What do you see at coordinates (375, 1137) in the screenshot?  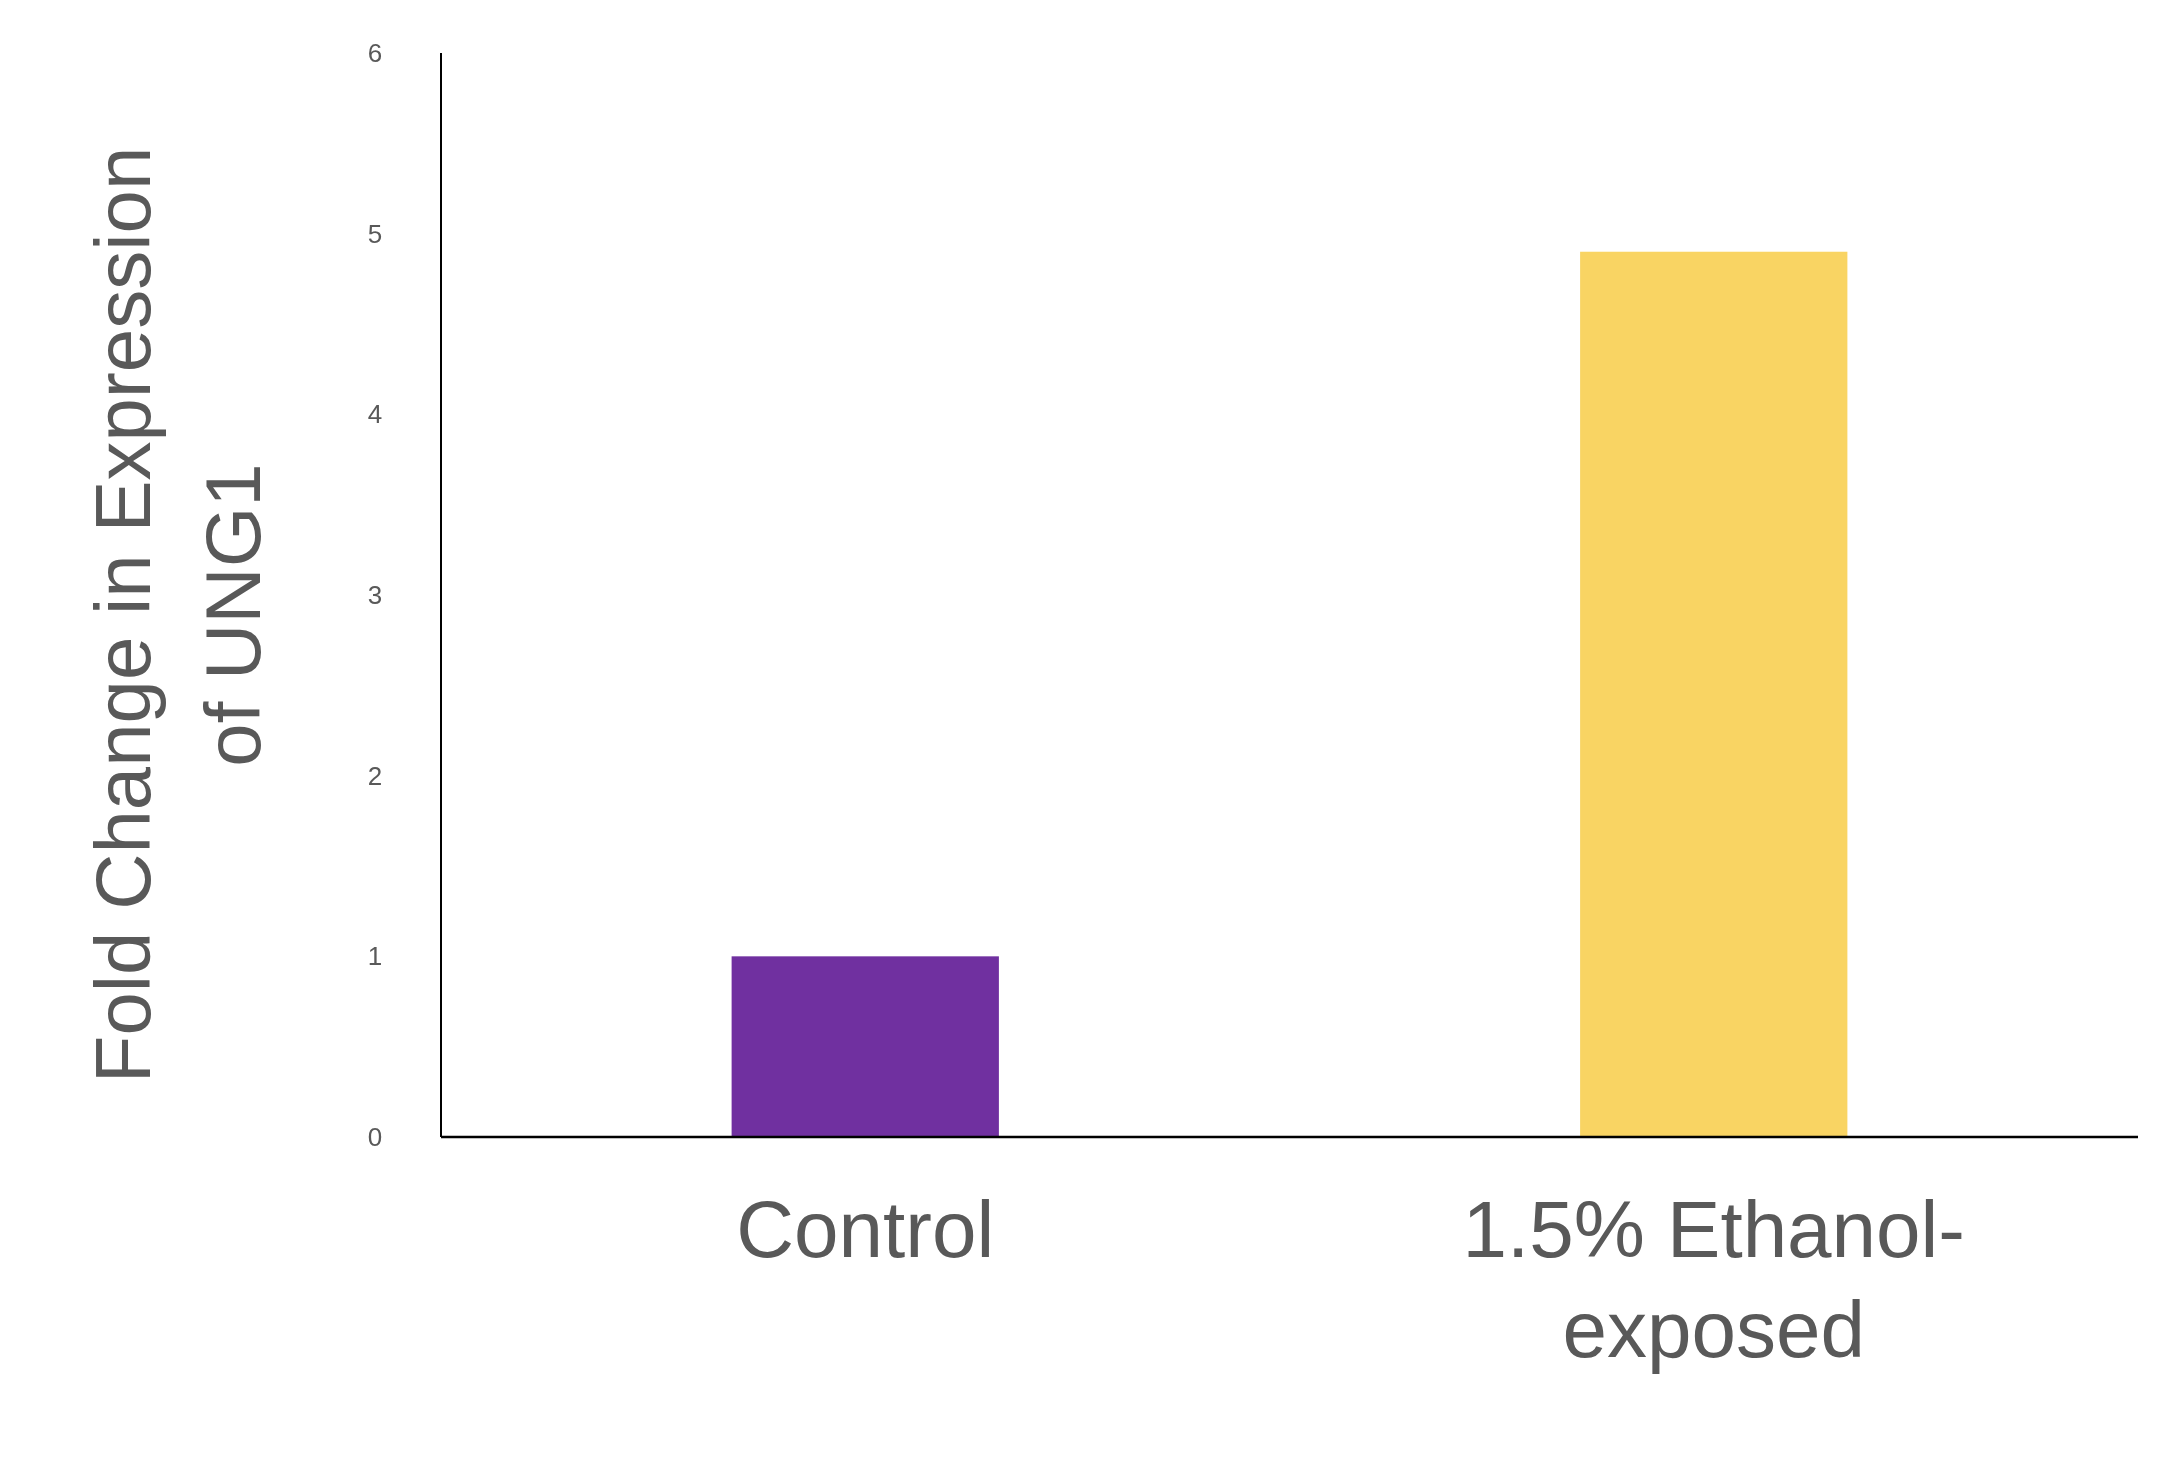 I see `y-tick-label: 0` at bounding box center [375, 1137].